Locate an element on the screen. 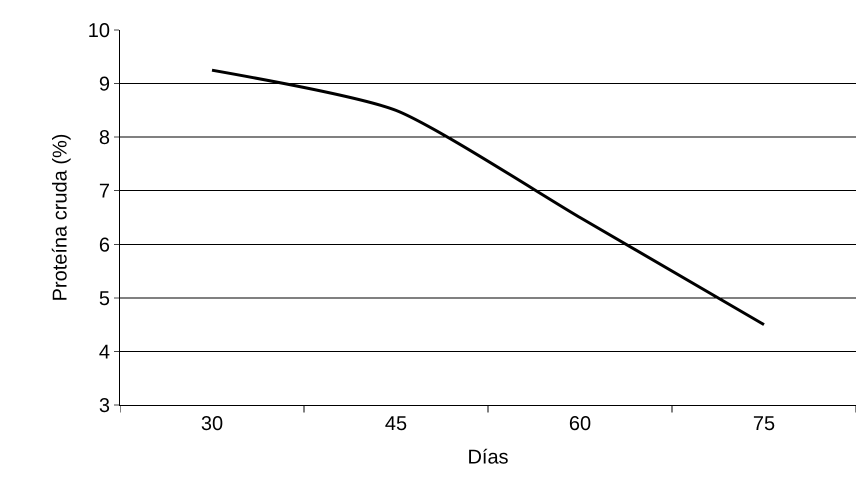 The width and height of the screenshot is (856, 485). y-axis-title: Proteína cruda (%) is located at coordinates (60, 218).